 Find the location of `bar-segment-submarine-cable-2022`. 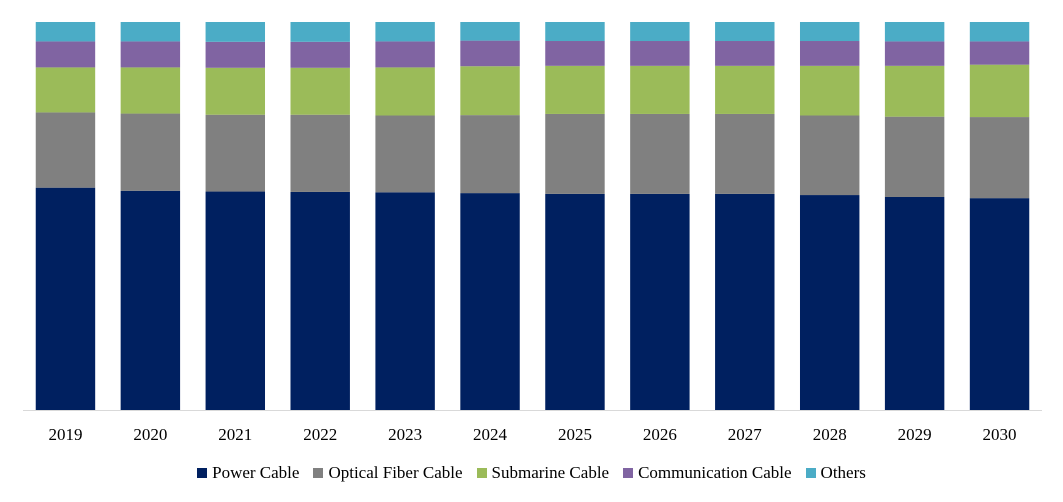

bar-segment-submarine-cable-2022 is located at coordinates (320, 91).